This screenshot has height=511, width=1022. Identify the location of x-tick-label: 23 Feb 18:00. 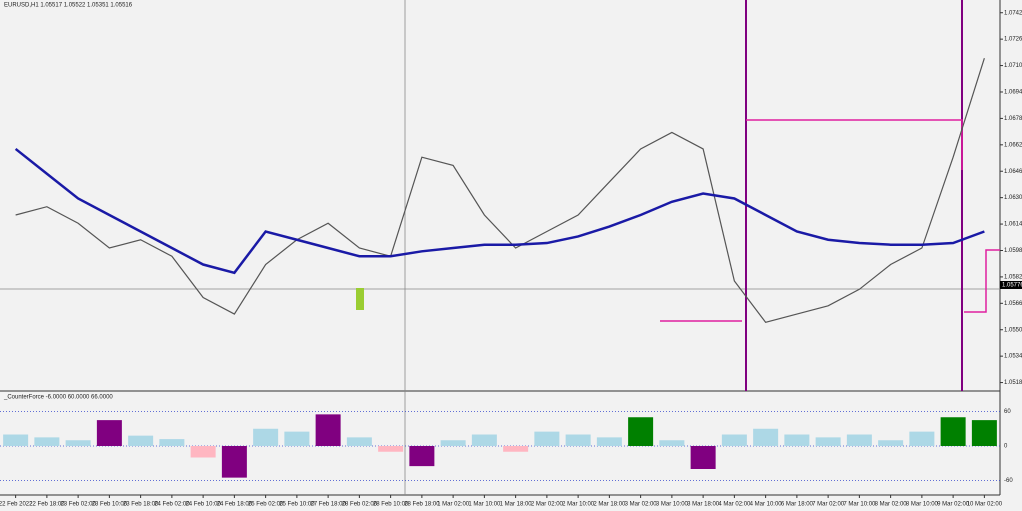
(141, 505).